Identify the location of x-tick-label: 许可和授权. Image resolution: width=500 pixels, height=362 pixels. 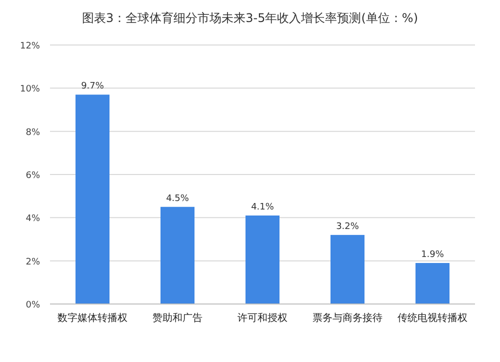
(263, 318).